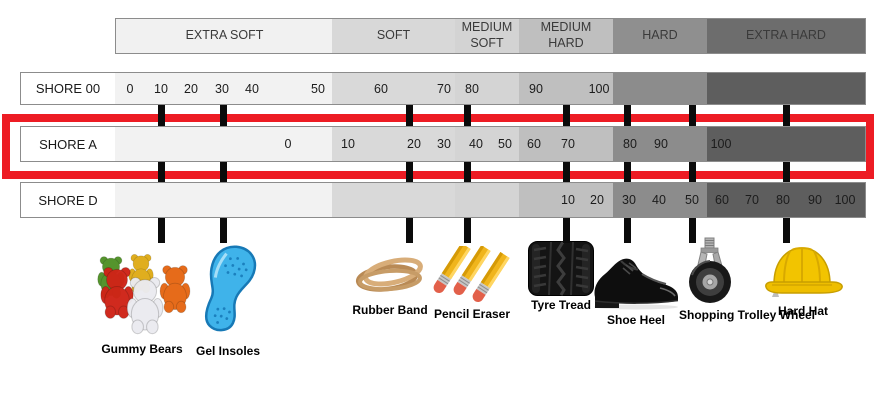  What do you see at coordinates (390, 310) in the screenshot?
I see `item-label: Rubber Band` at bounding box center [390, 310].